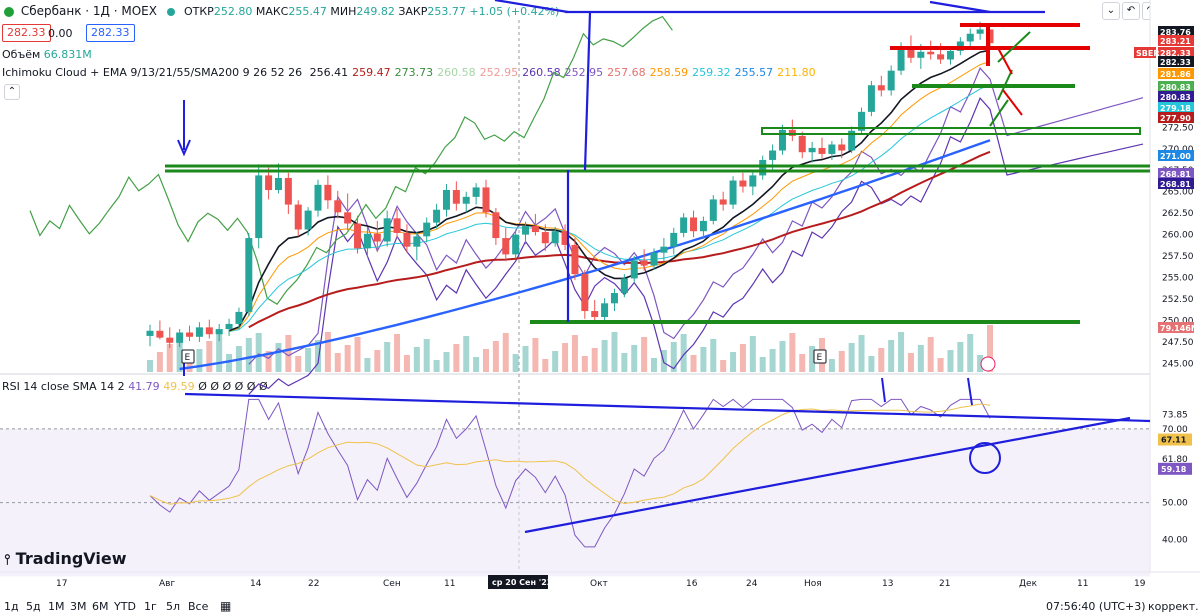 Image resolution: width=1200 pixels, height=612 pixels. I want to click on calendar-icon: ▦, so click(226, 605).